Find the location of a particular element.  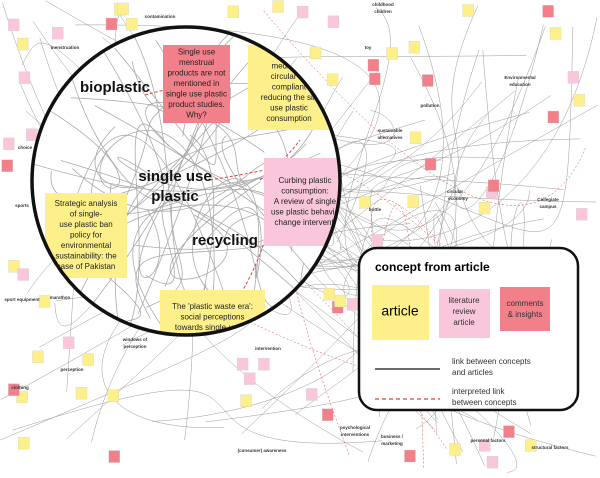

concept-label: education is located at coordinates (520, 84).